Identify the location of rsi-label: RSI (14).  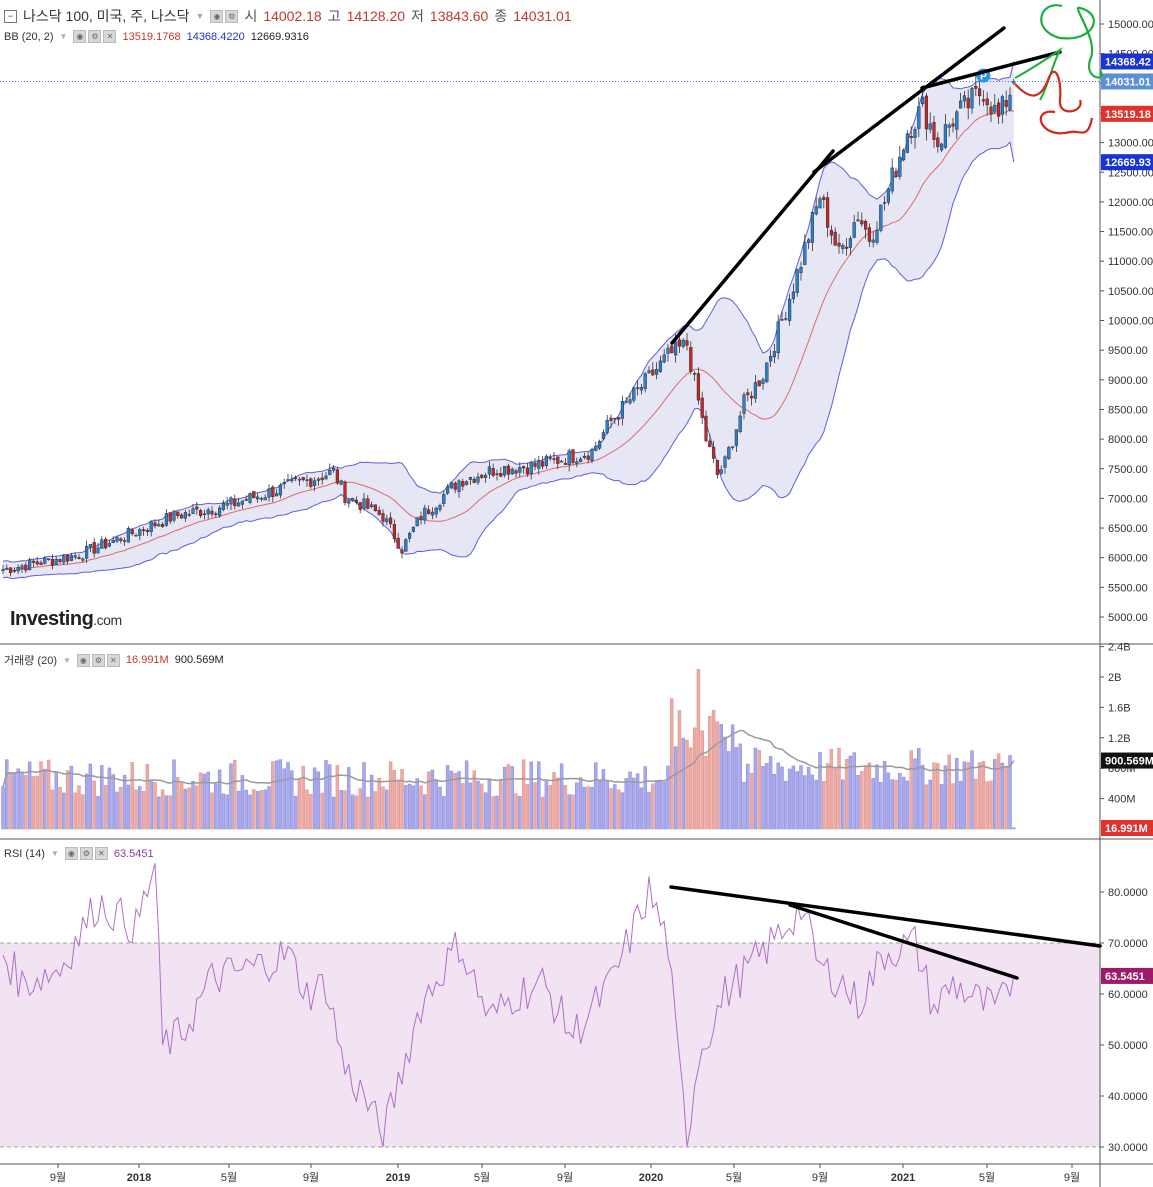
(24, 853).